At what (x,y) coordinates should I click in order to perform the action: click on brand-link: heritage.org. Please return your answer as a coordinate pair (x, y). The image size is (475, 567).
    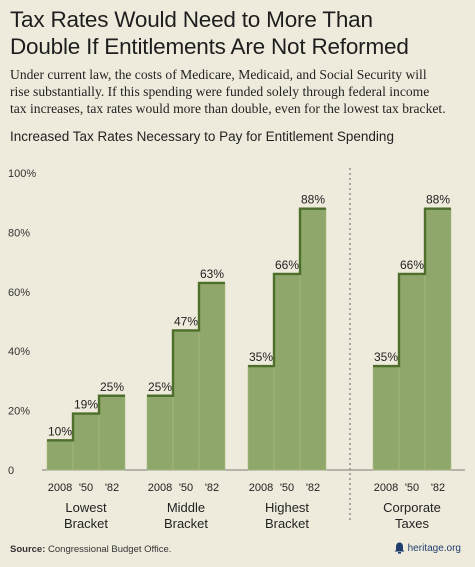
    Looking at the image, I should click on (434, 548).